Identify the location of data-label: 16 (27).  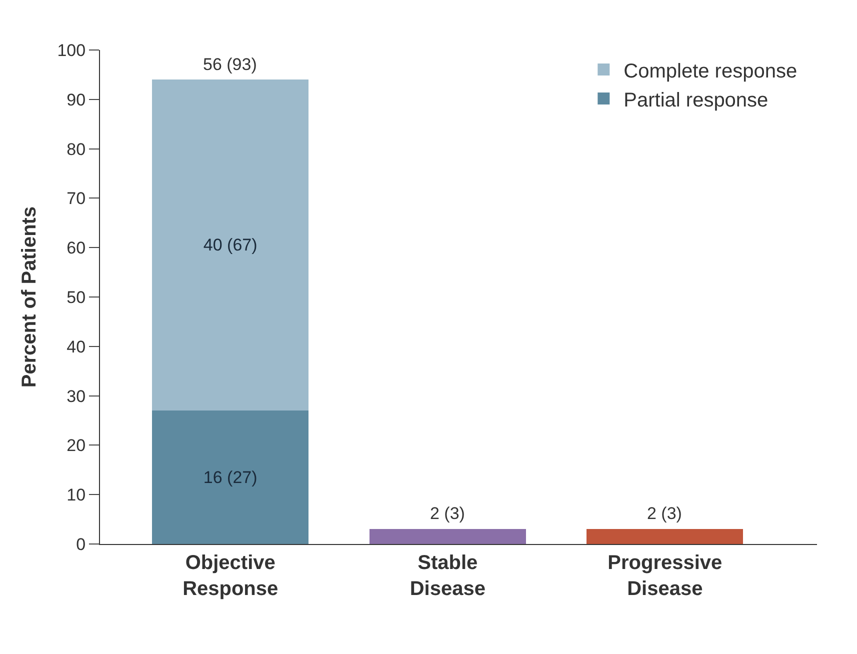
(230, 477).